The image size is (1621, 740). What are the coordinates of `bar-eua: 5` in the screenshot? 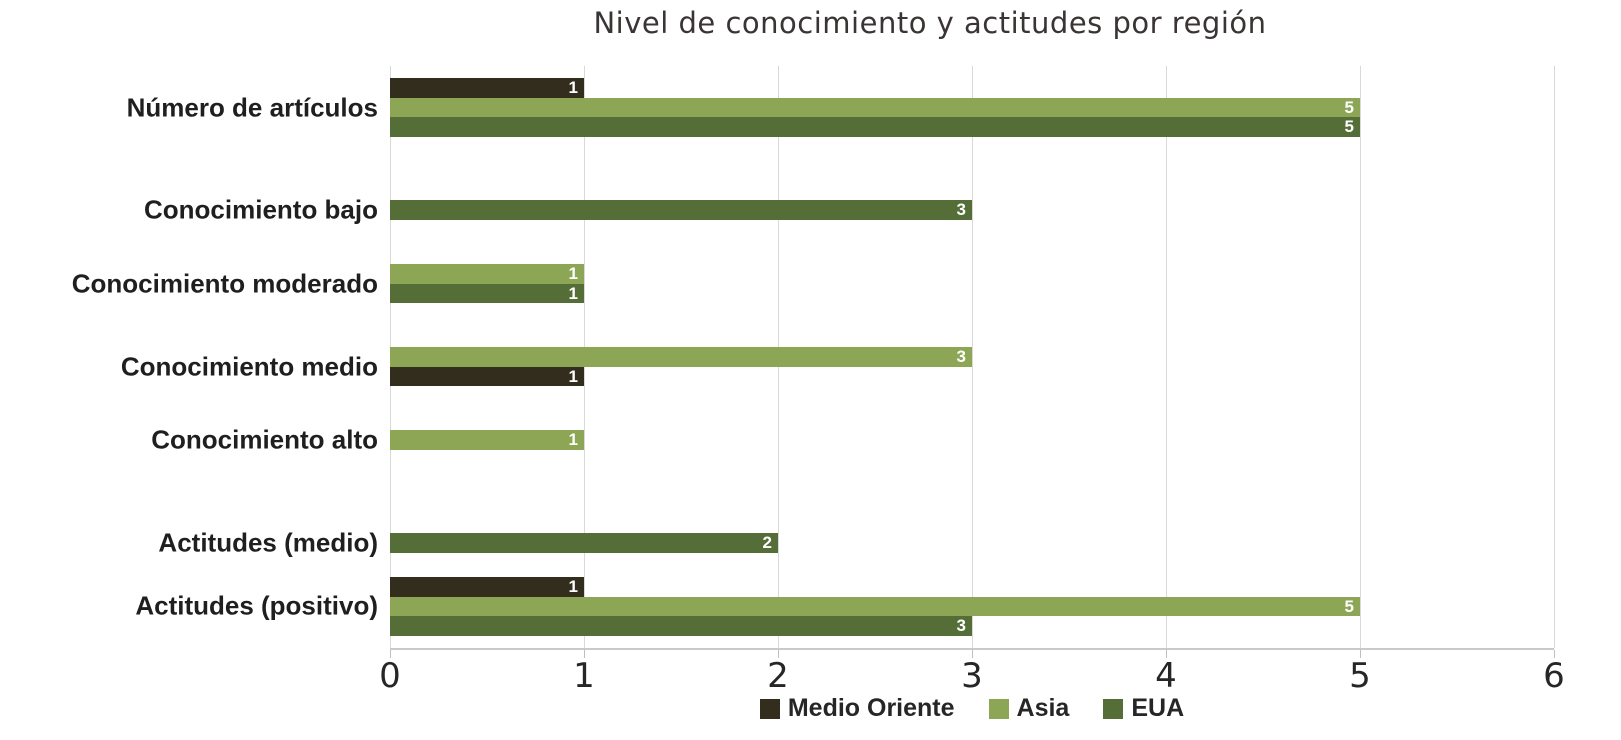 It's located at (875, 127).